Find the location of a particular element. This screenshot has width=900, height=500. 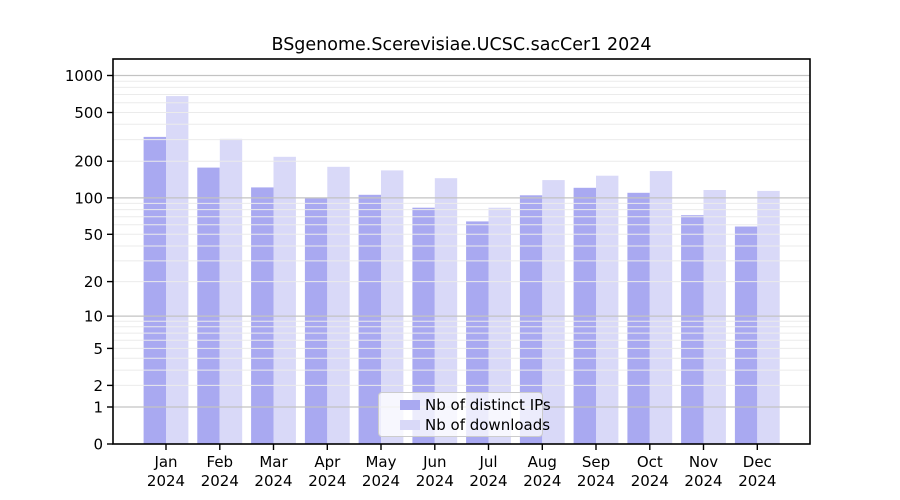

y-tick-label-1: 1 is located at coordinates (98, 408).